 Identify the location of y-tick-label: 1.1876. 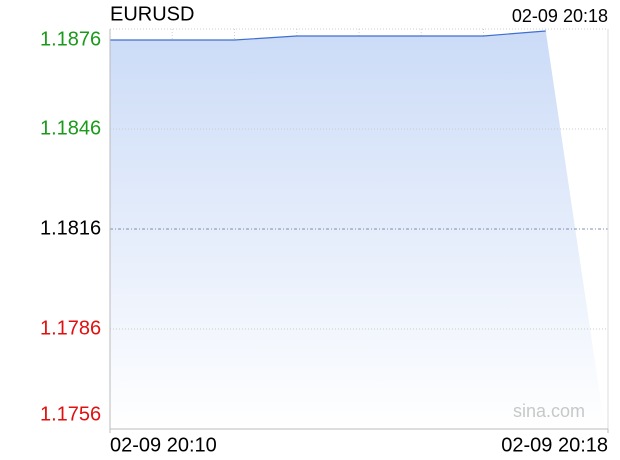
(70, 39).